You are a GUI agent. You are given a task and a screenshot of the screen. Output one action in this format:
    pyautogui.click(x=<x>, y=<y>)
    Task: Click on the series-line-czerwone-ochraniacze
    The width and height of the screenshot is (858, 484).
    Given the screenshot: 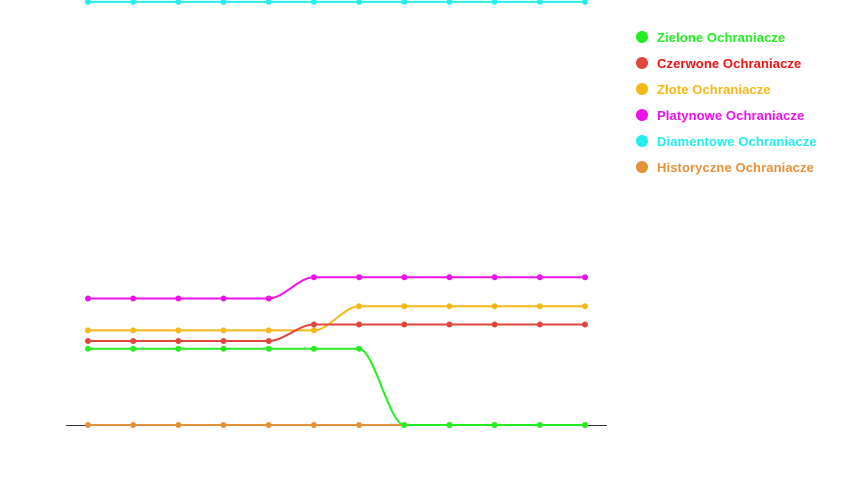 What is the action you would take?
    pyautogui.click(x=336, y=332)
    